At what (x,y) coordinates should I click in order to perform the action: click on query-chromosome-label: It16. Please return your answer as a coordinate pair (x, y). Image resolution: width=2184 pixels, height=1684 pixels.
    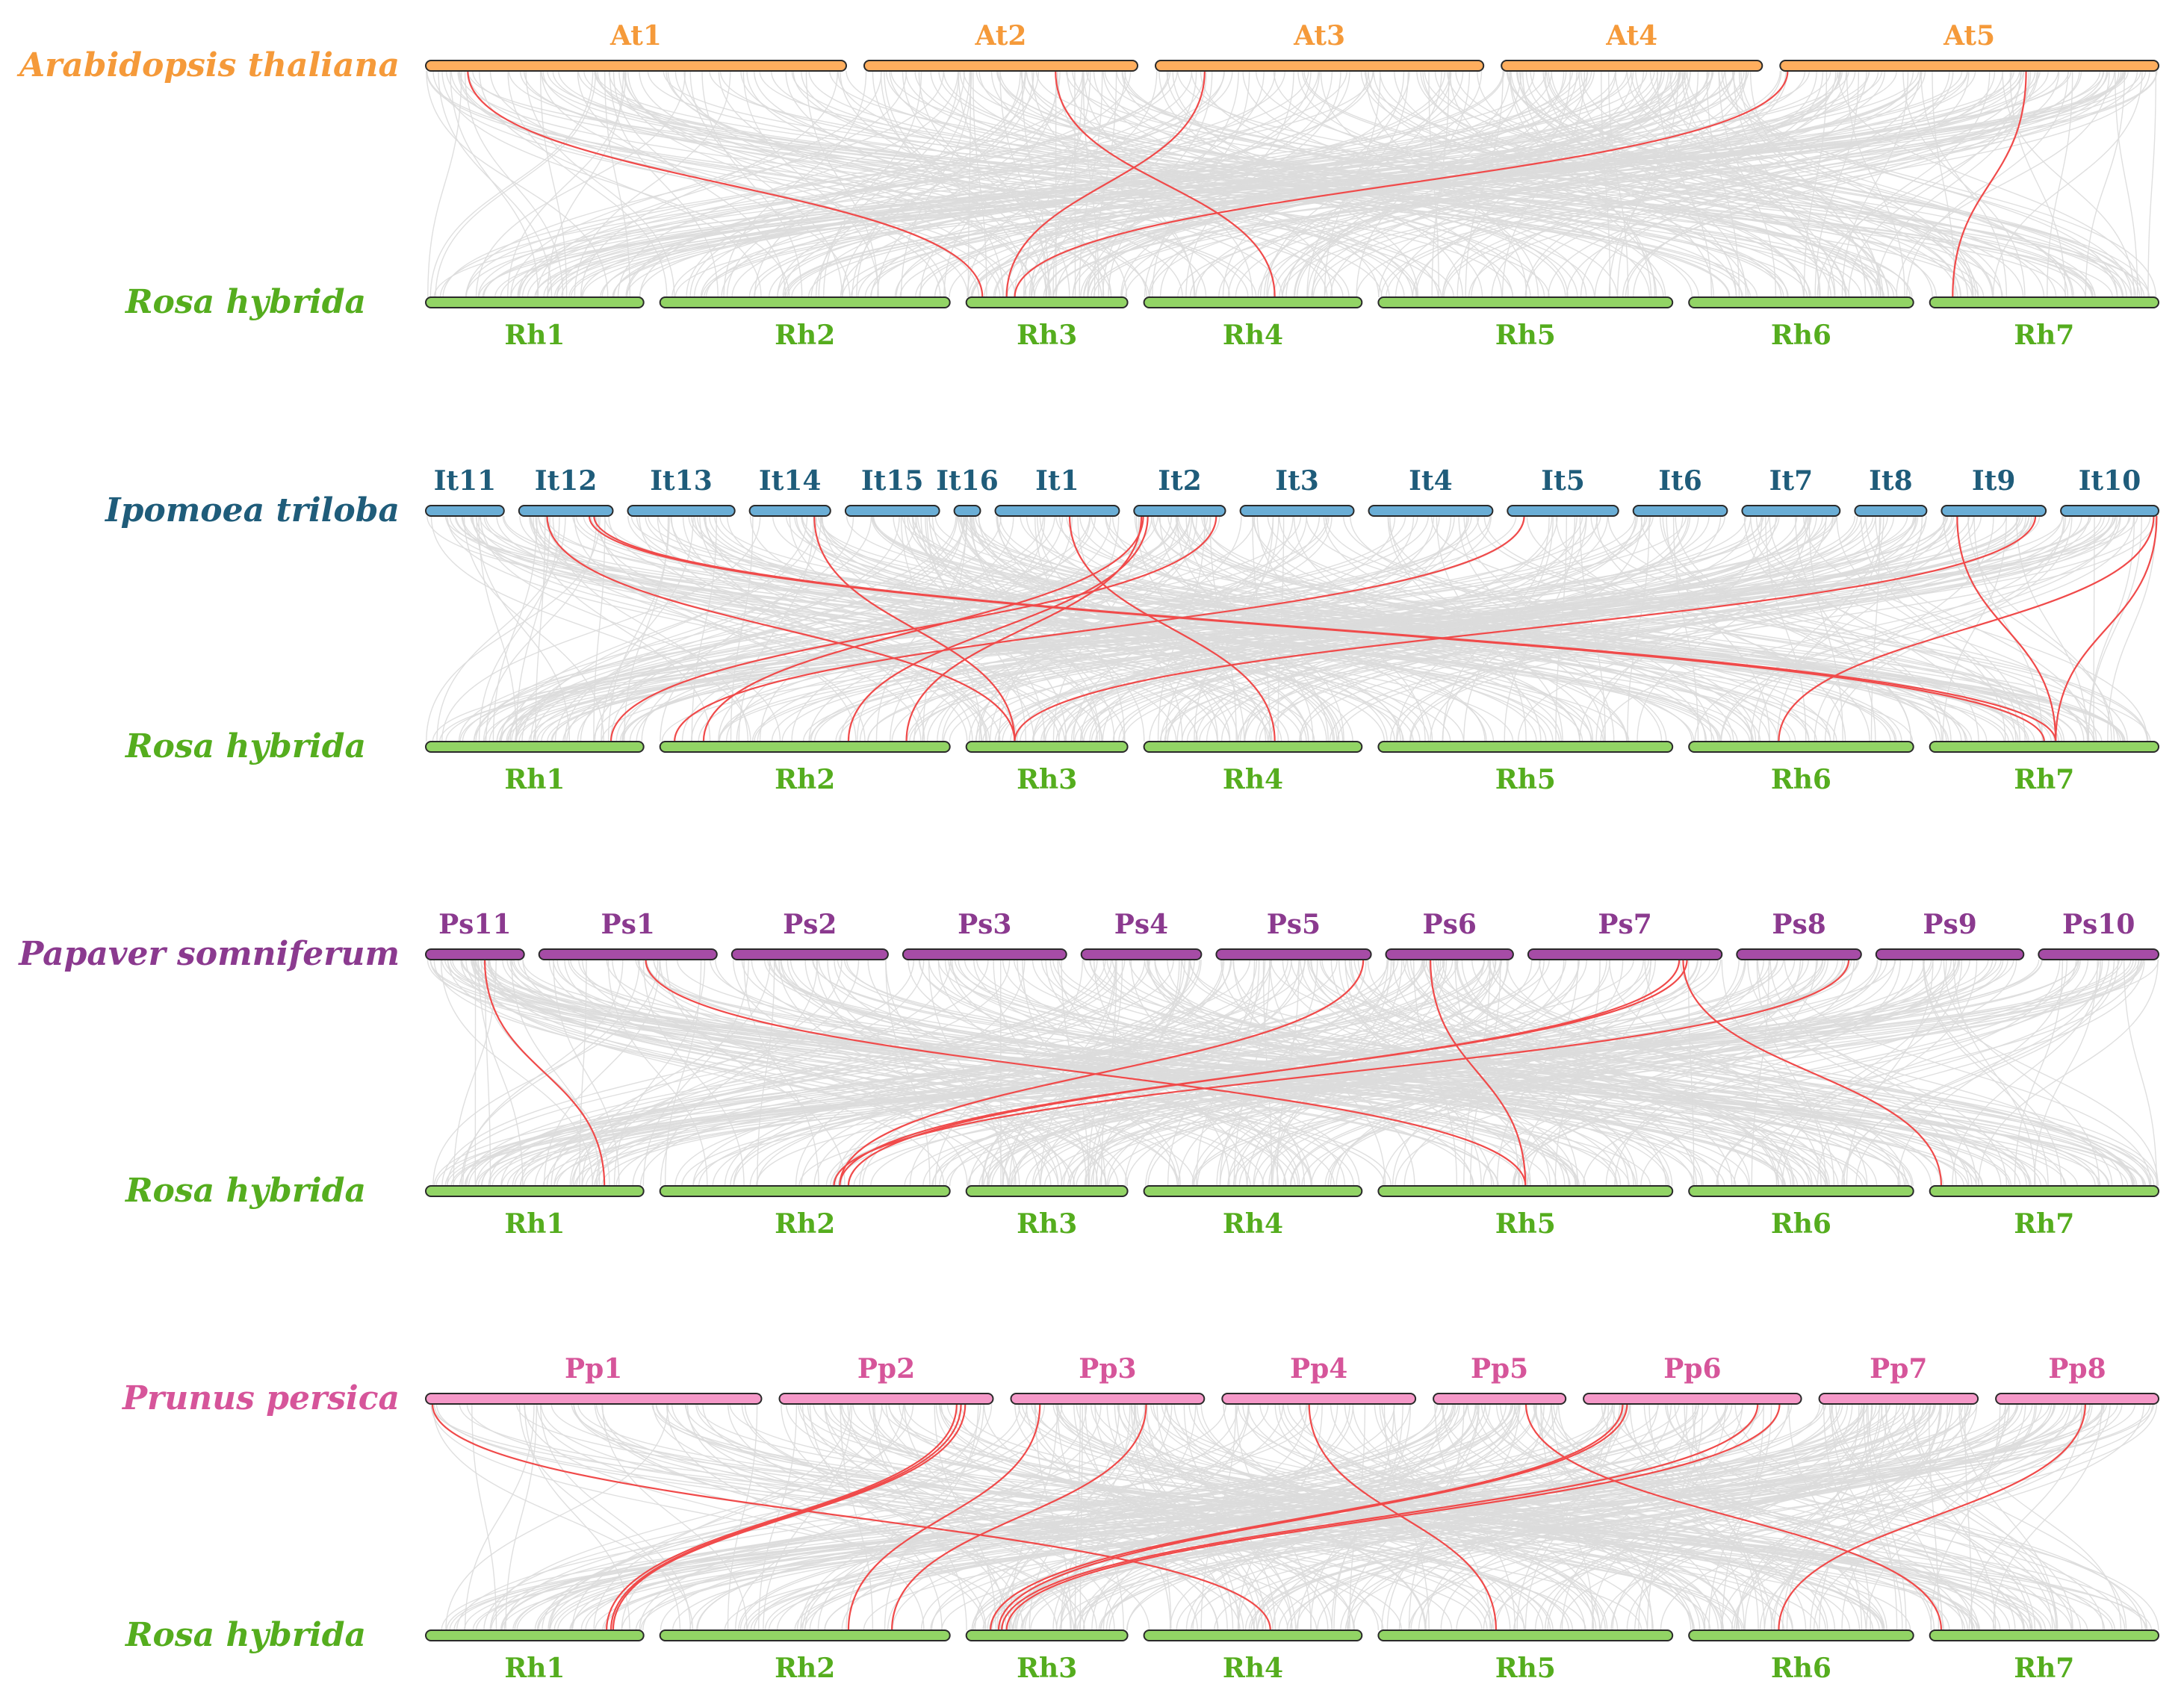
    Looking at the image, I should click on (967, 481).